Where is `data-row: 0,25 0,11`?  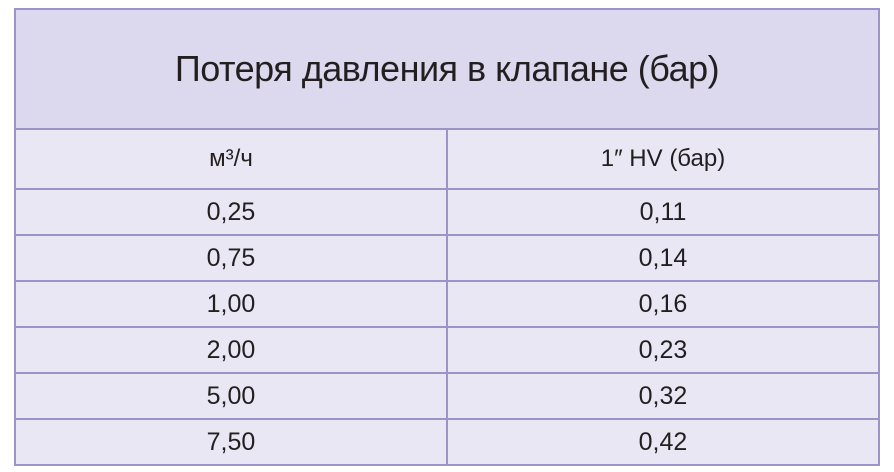
data-row: 0,25 0,11 is located at coordinates (447, 212).